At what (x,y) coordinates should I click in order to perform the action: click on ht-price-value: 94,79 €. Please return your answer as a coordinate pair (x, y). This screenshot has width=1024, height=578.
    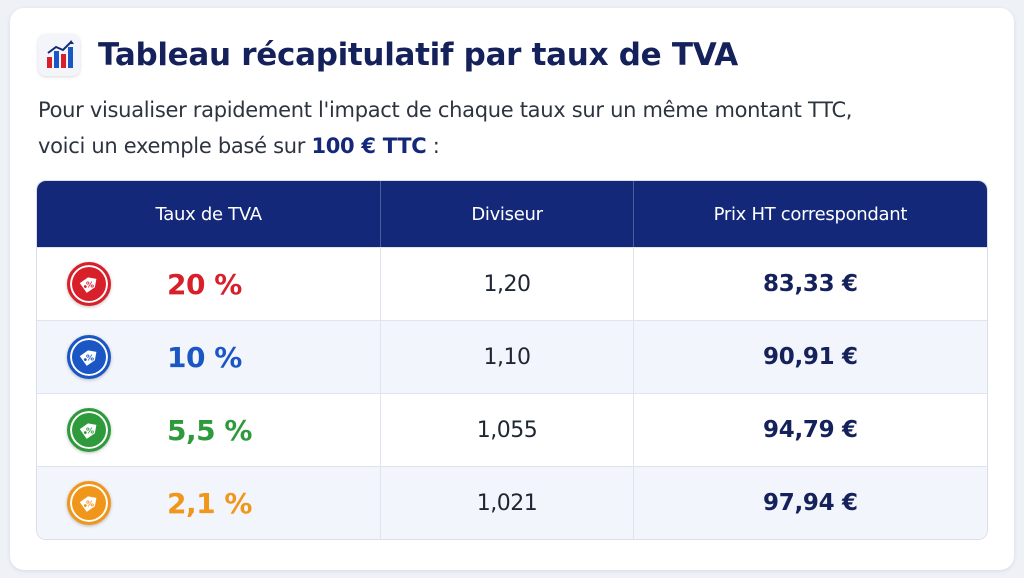
    Looking at the image, I should click on (810, 430).